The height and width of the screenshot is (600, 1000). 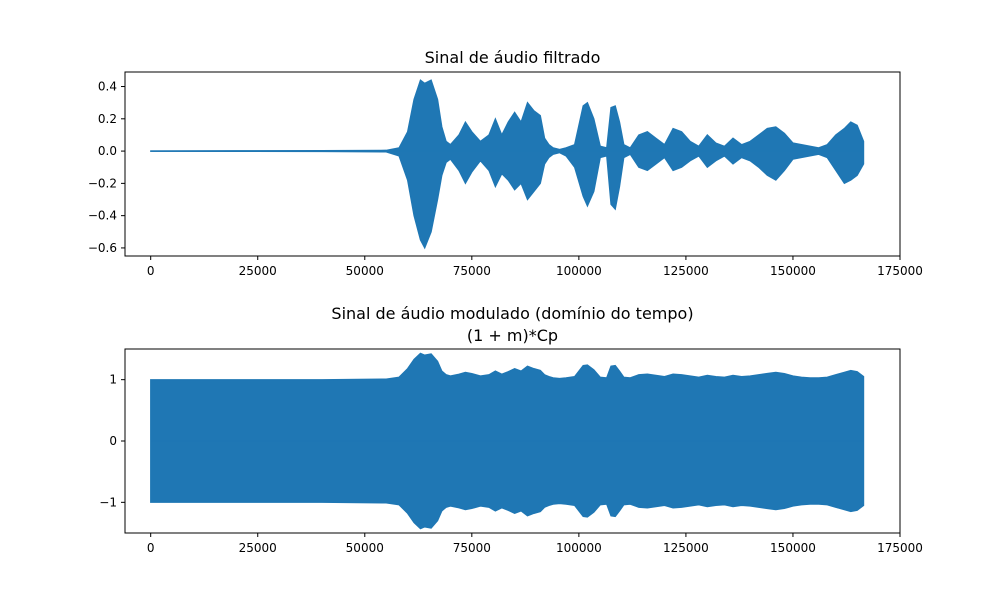 What do you see at coordinates (107, 151) in the screenshot?
I see `y-tick-label: 0.0` at bounding box center [107, 151].